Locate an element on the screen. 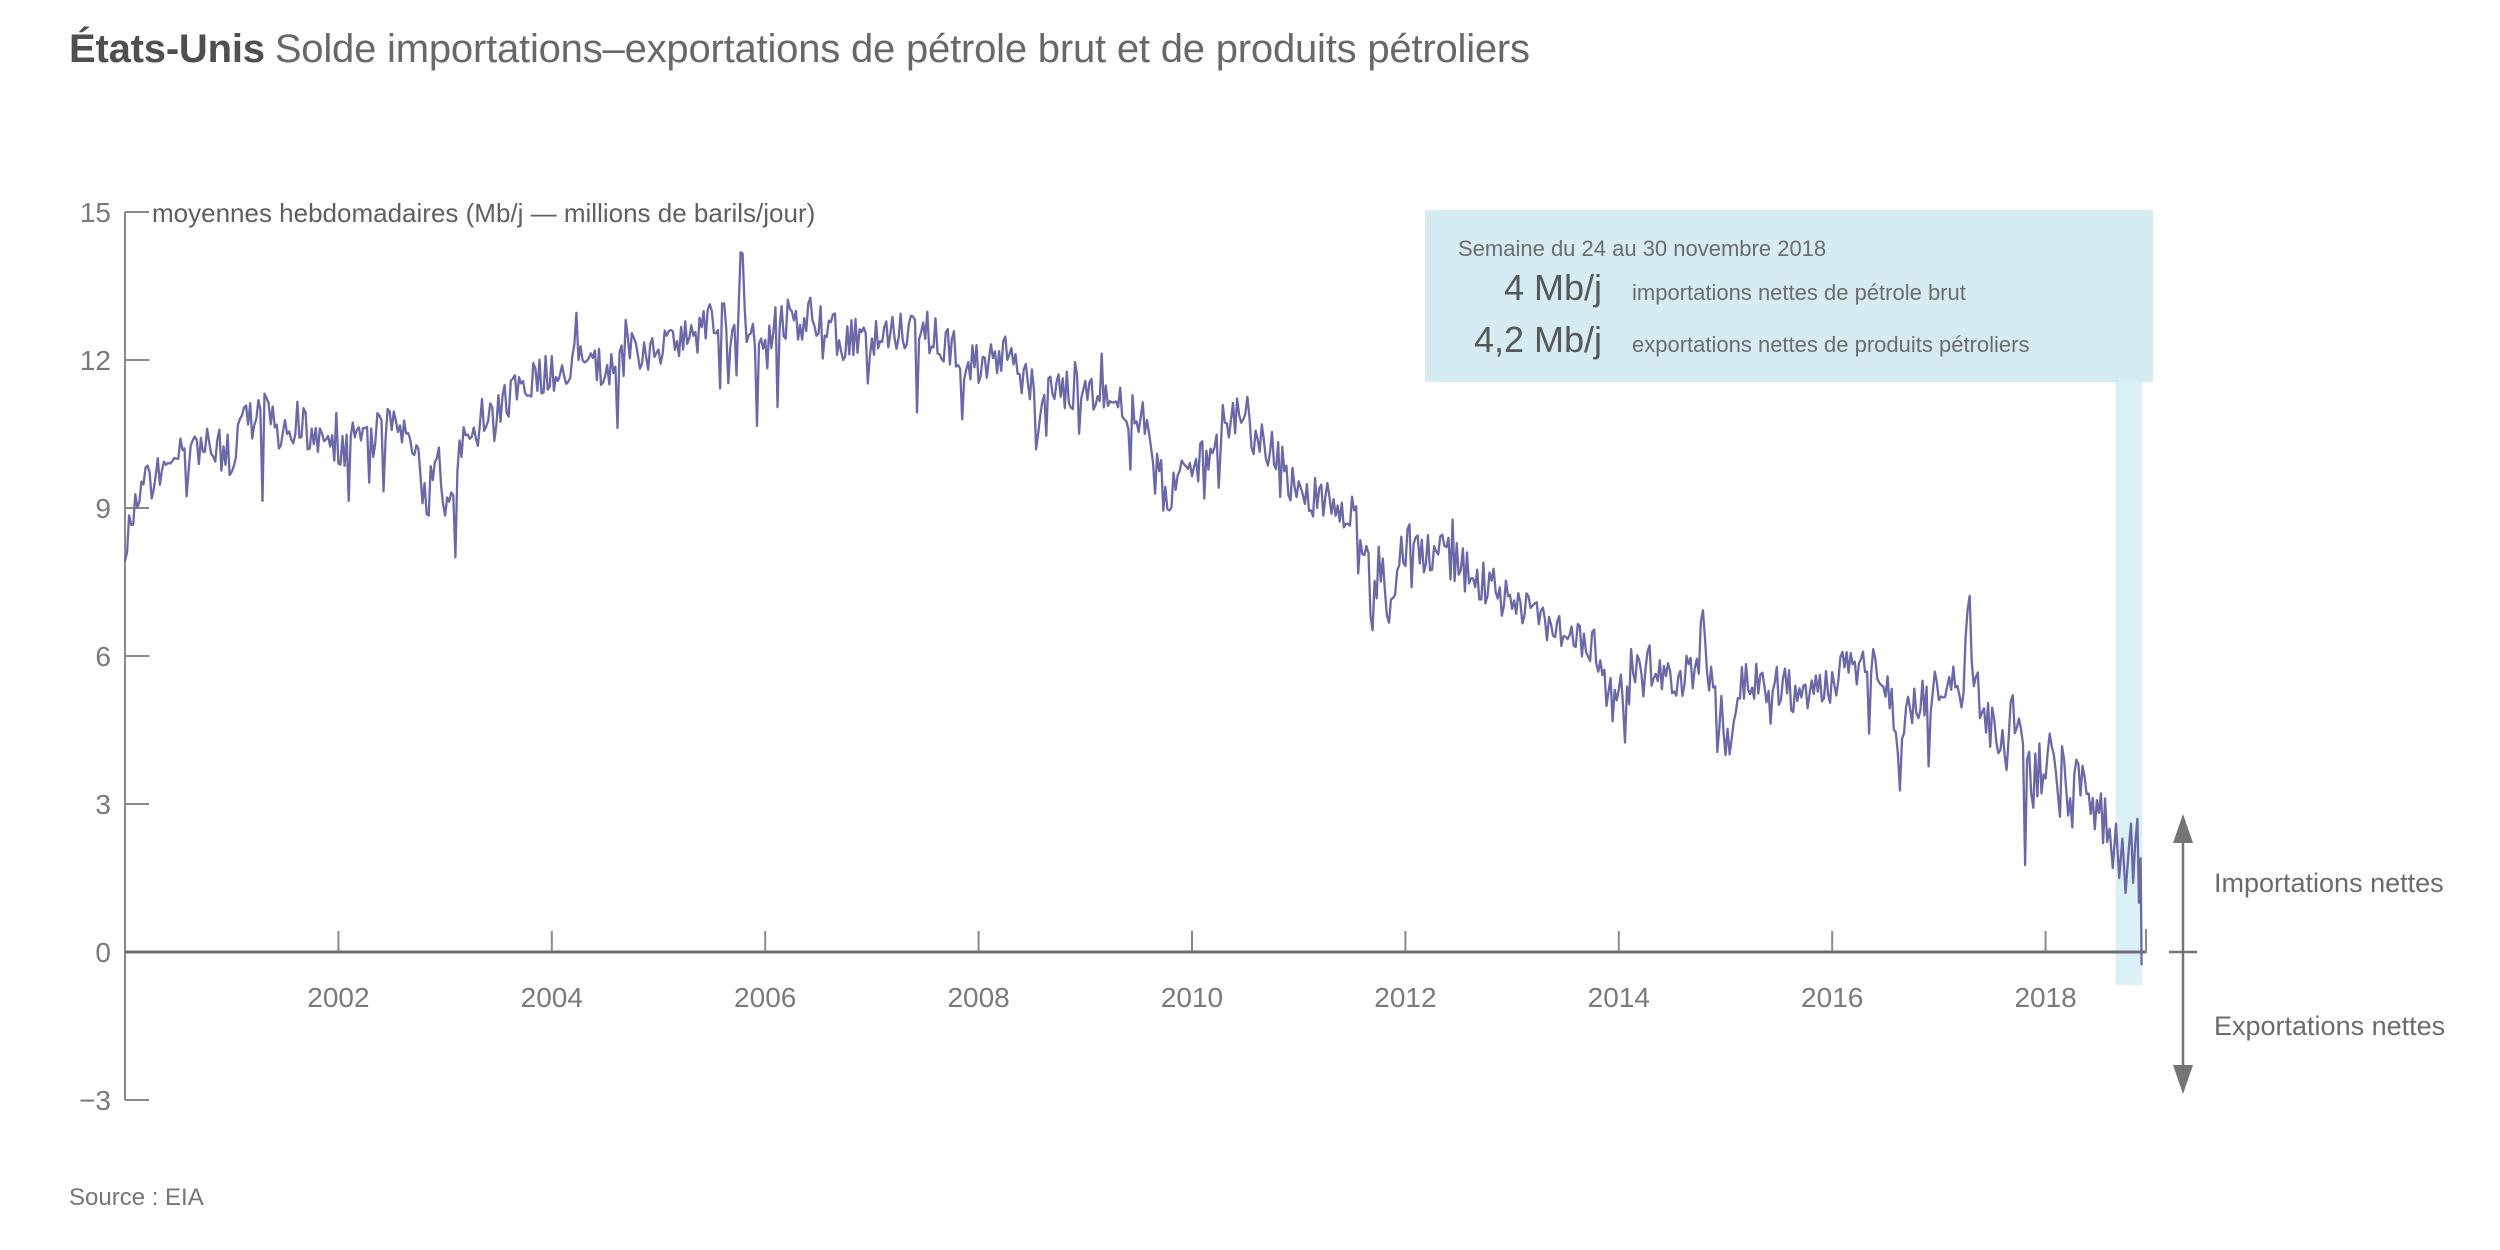  products-net-exports-value: 4,2 Mb/j is located at coordinates (1537, 339).